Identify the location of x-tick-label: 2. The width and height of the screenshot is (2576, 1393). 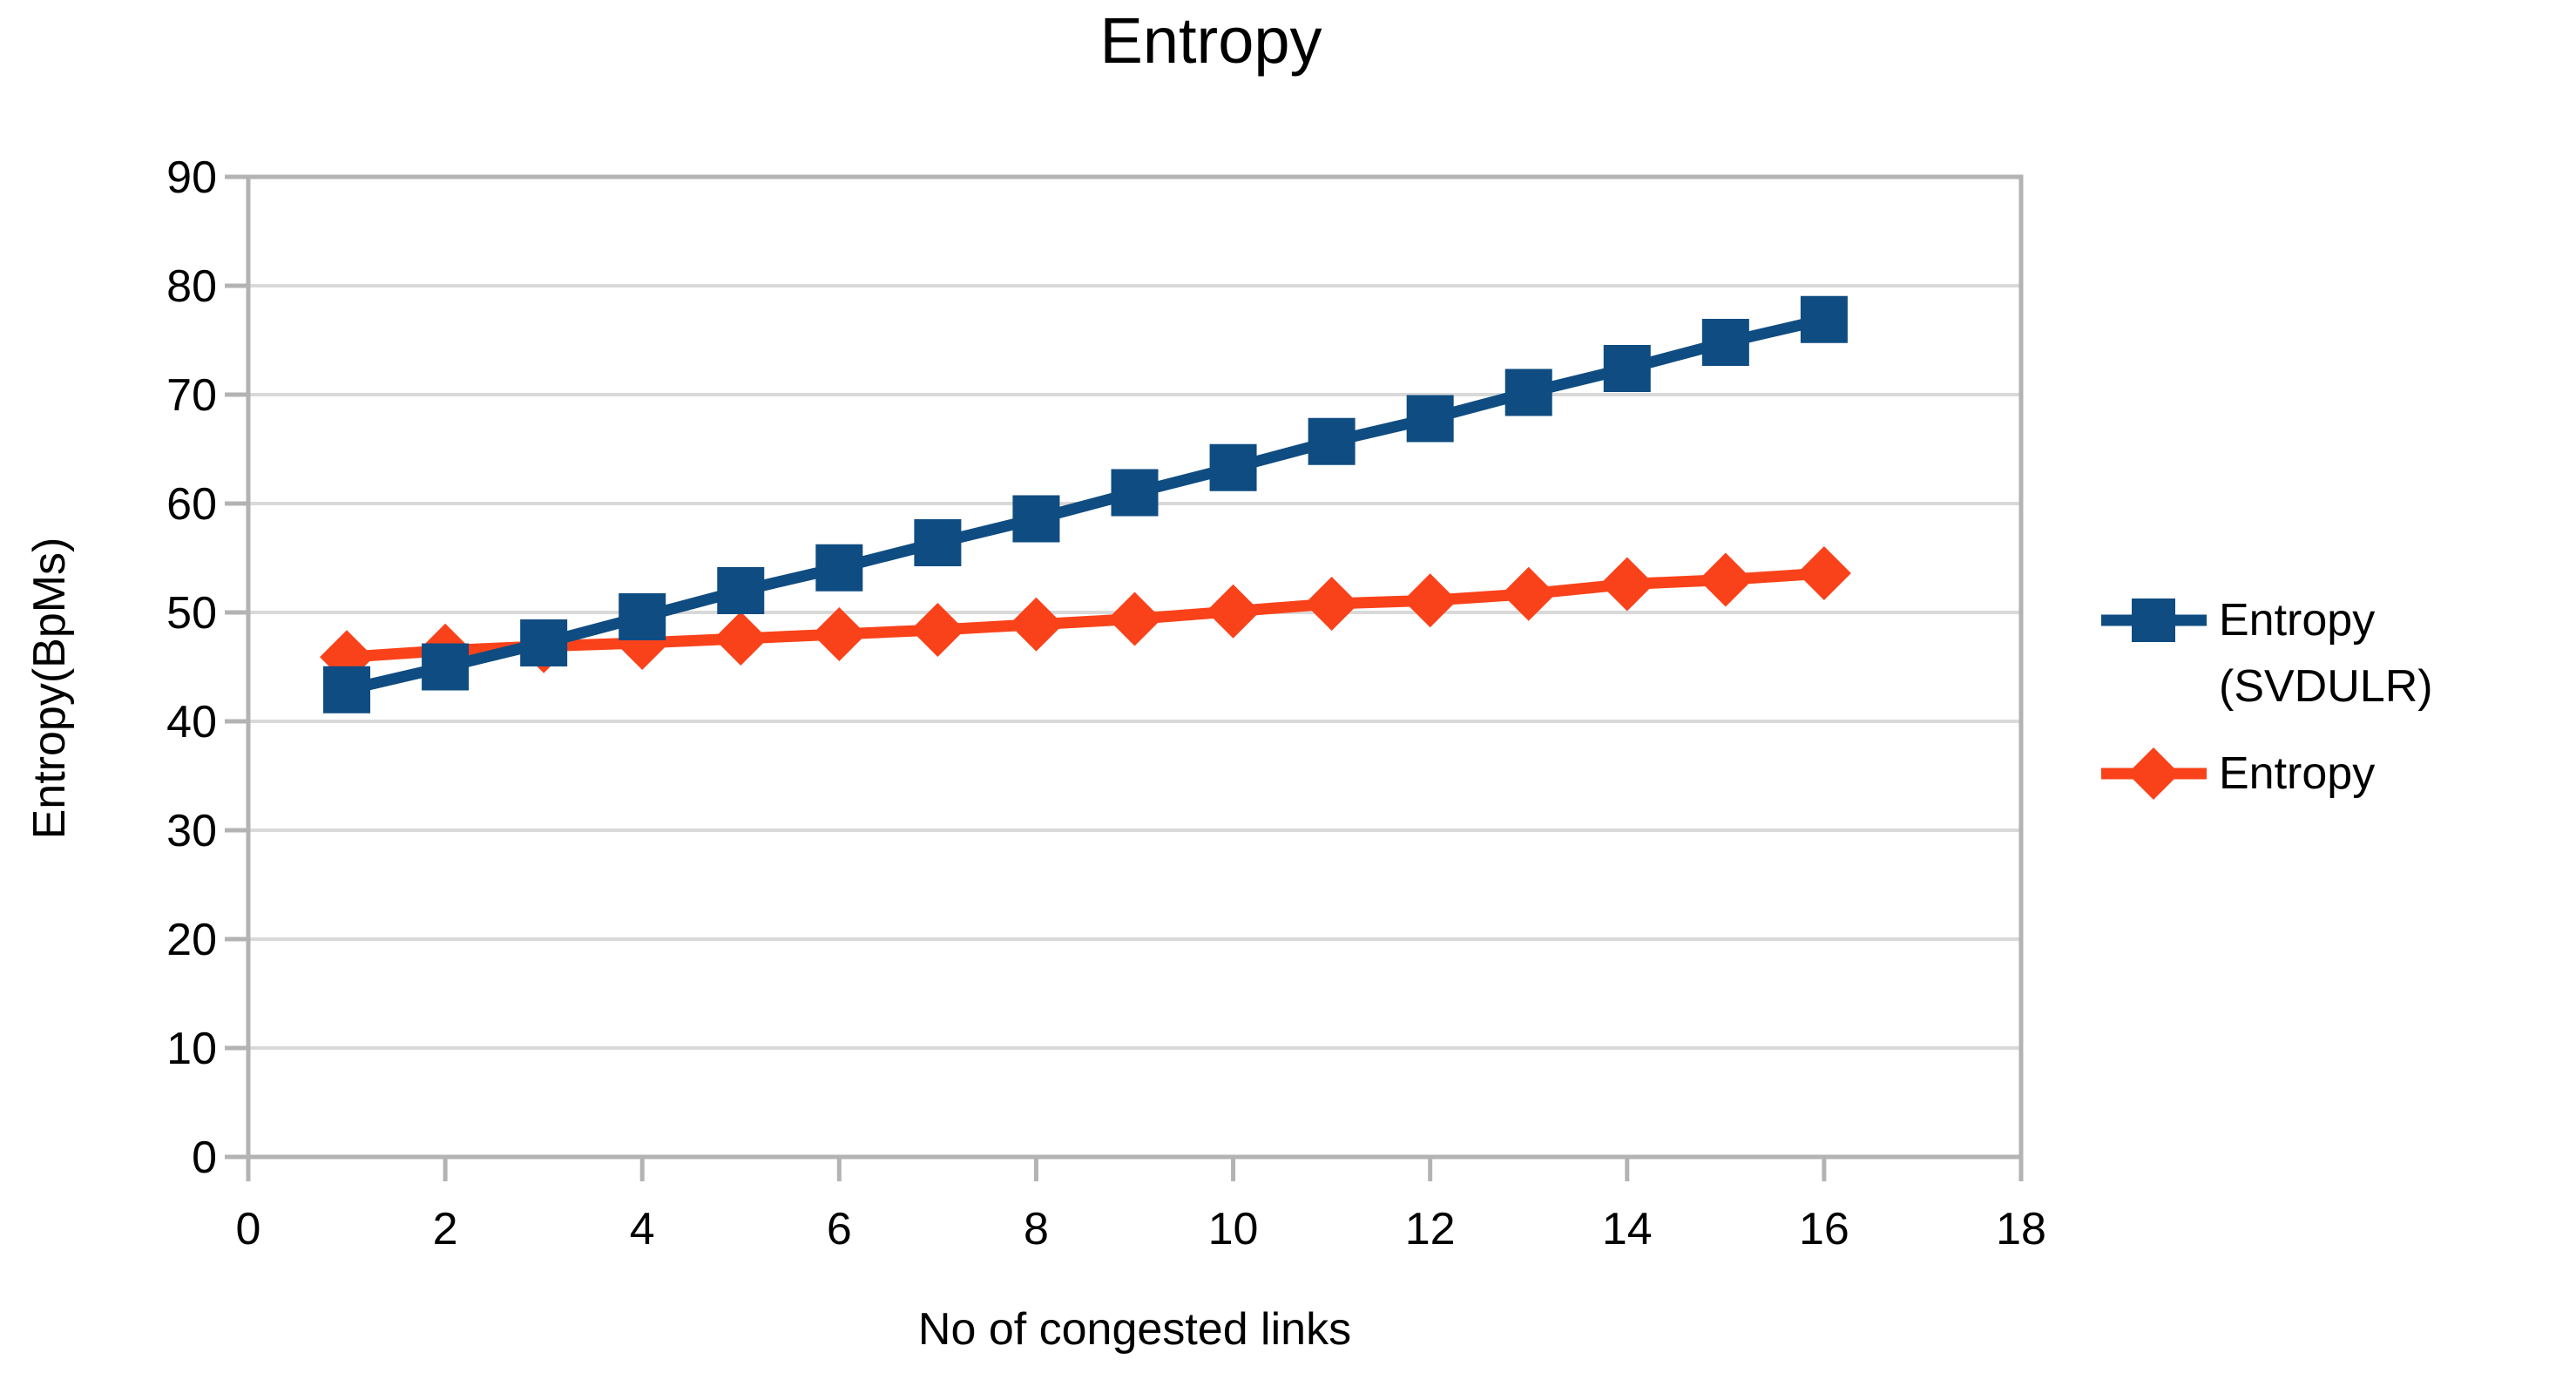
(445, 1229).